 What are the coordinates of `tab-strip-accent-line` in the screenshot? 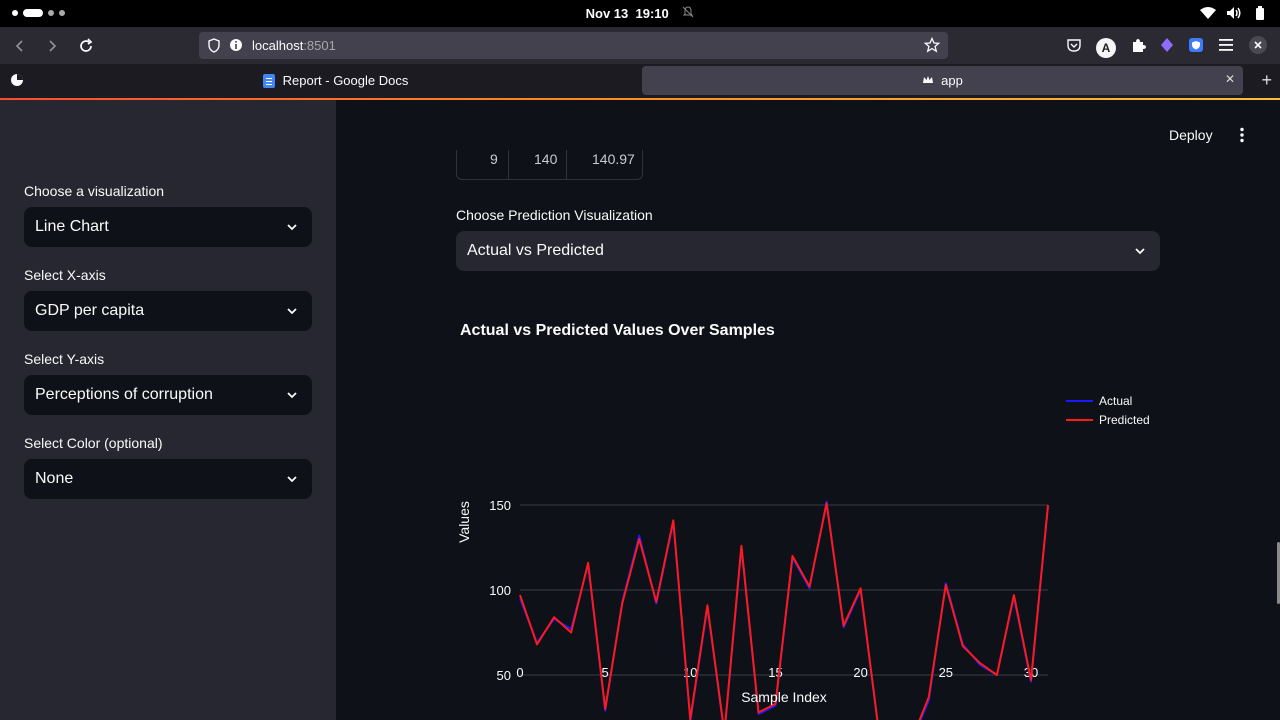 It's located at (640, 99).